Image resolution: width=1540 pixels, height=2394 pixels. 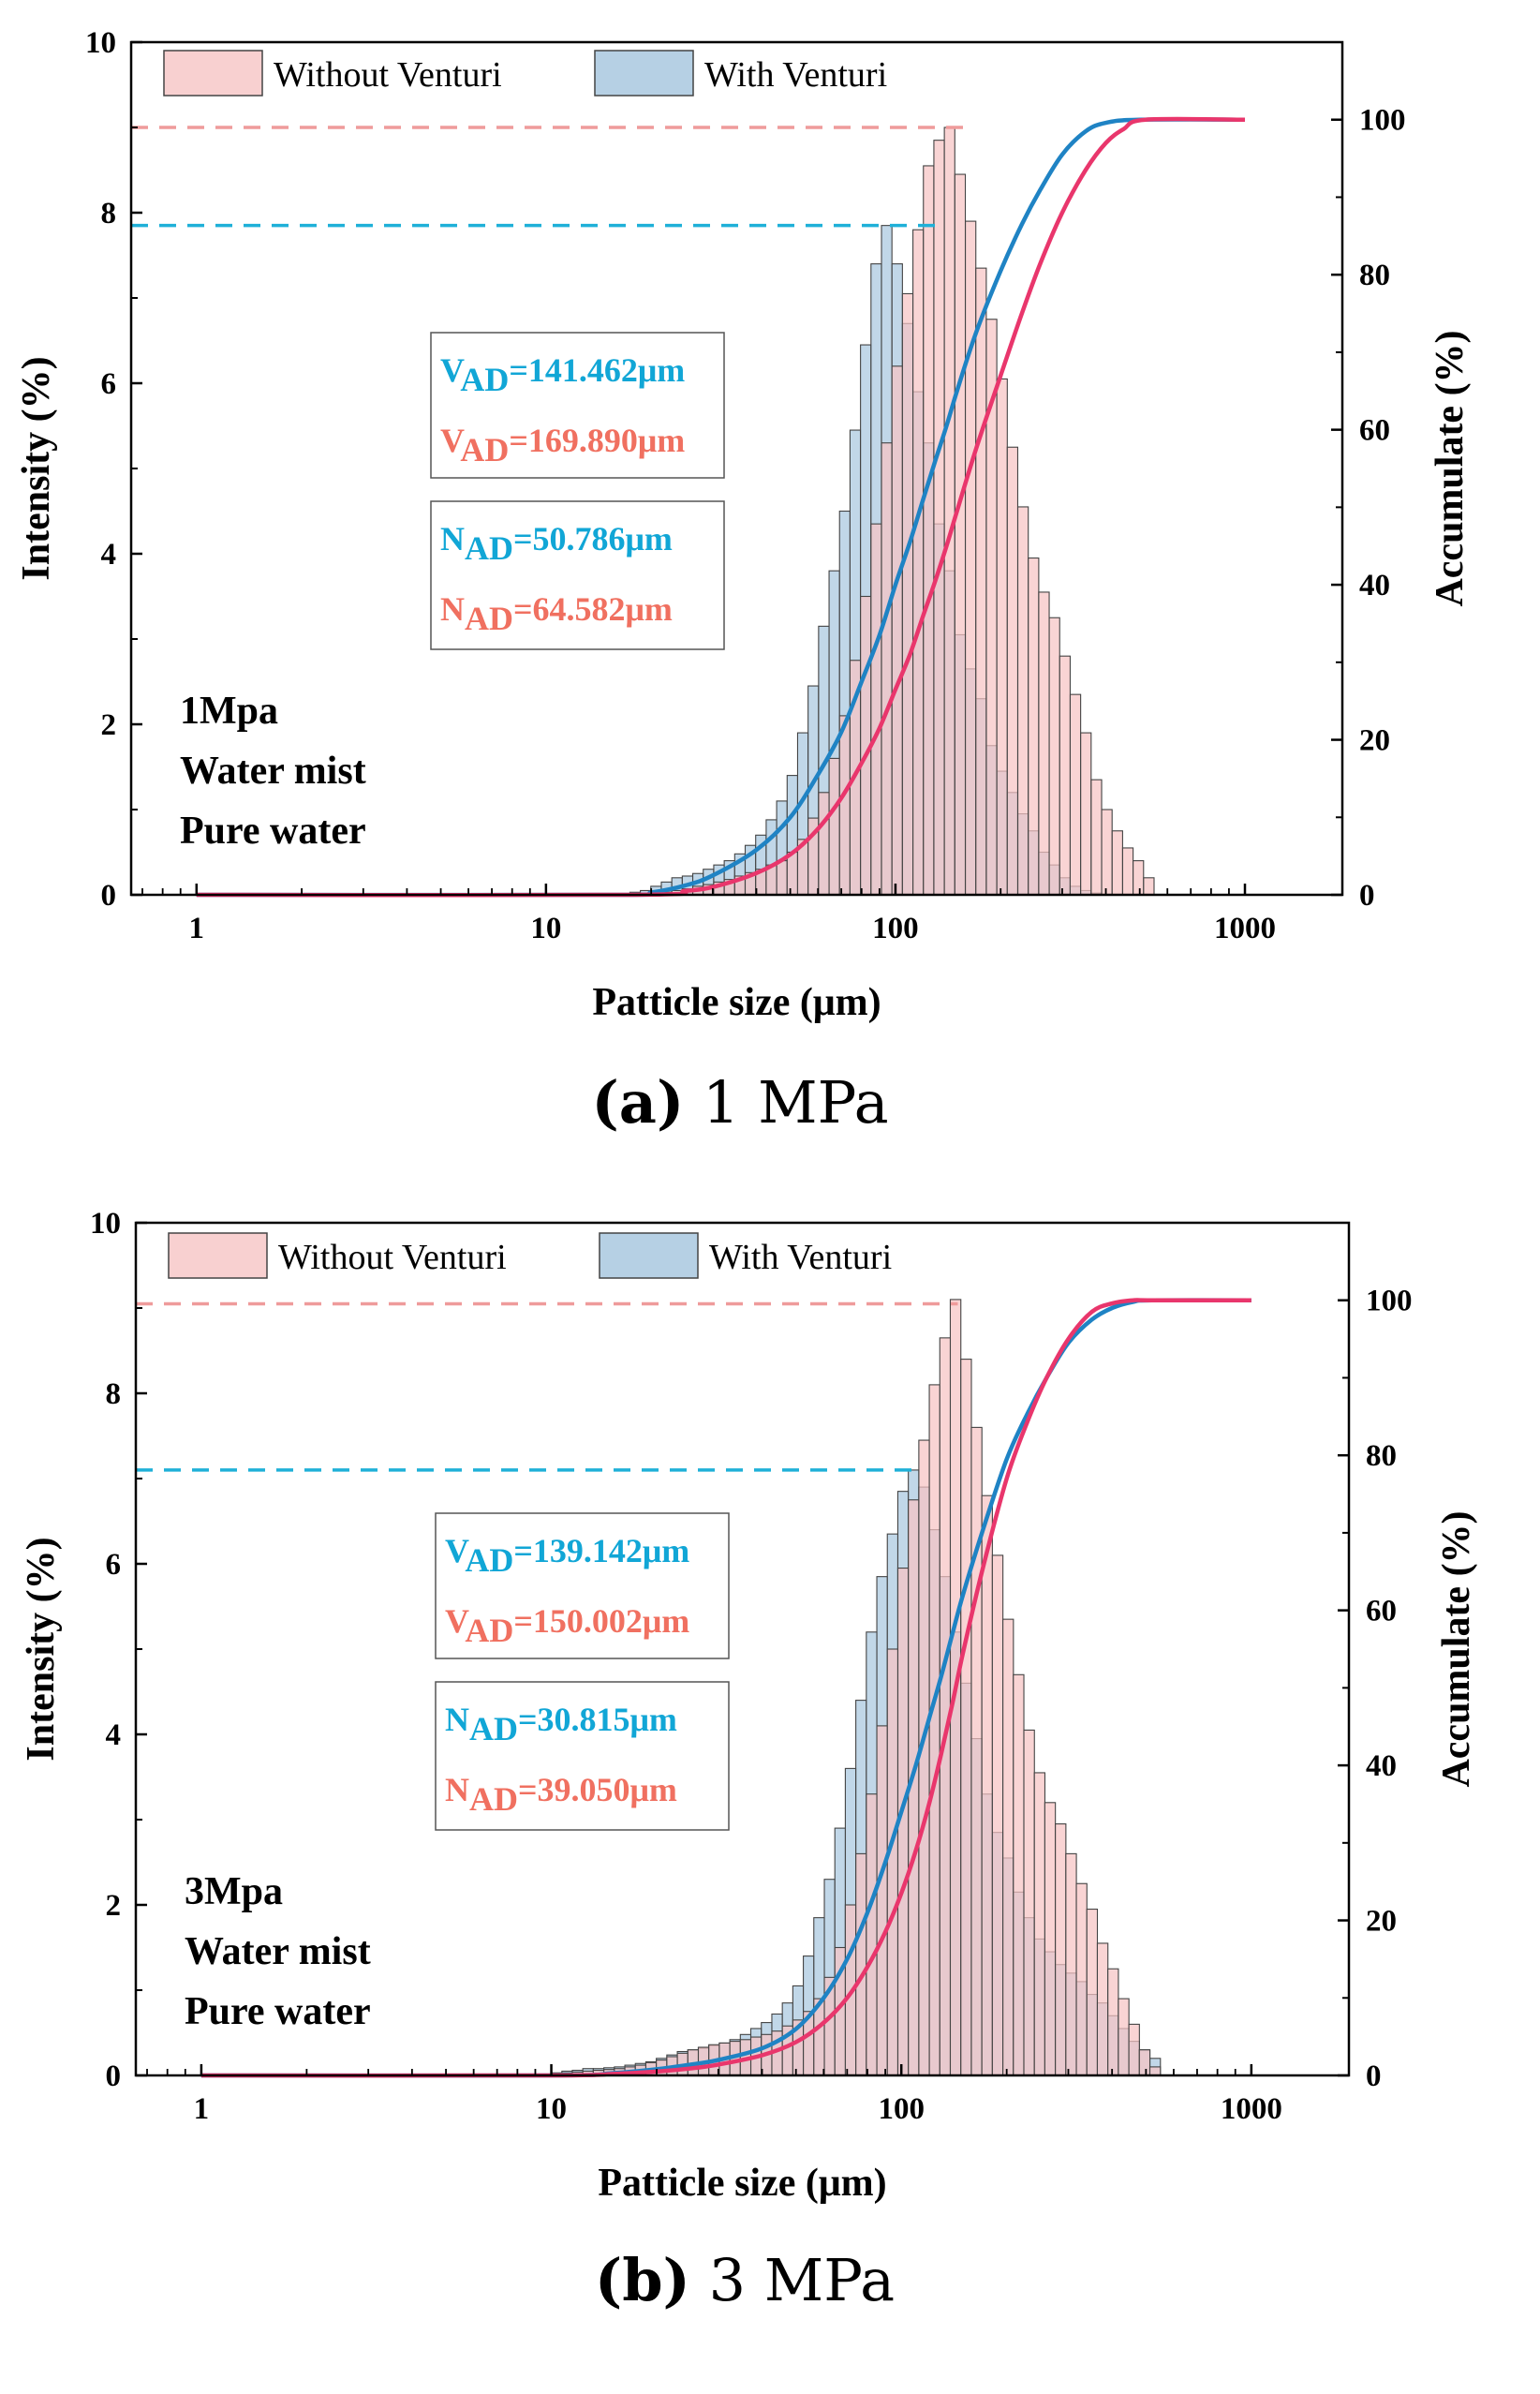 I want to click on legend-swatch-with-venturi, so click(x=649, y=1255).